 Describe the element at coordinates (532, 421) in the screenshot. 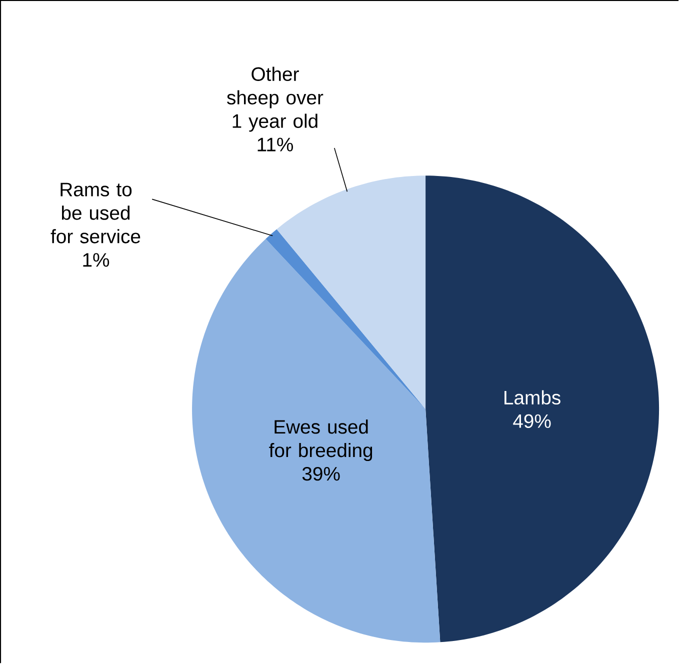

I see `data-label: 49%` at that location.